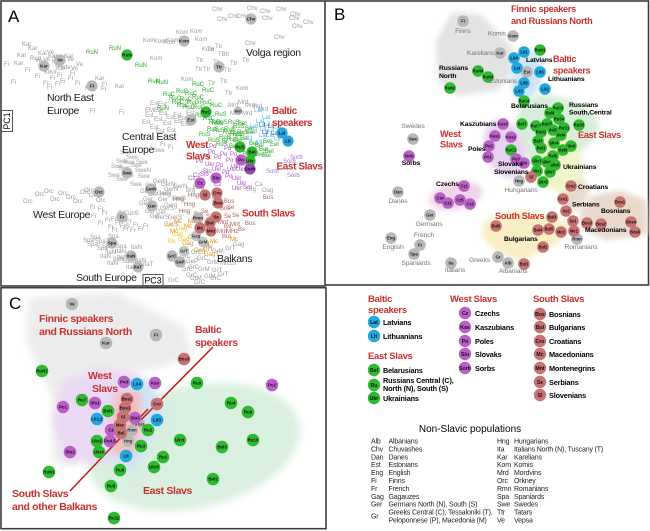  I want to click on svg-text: Spaniards, so click(416, 263).